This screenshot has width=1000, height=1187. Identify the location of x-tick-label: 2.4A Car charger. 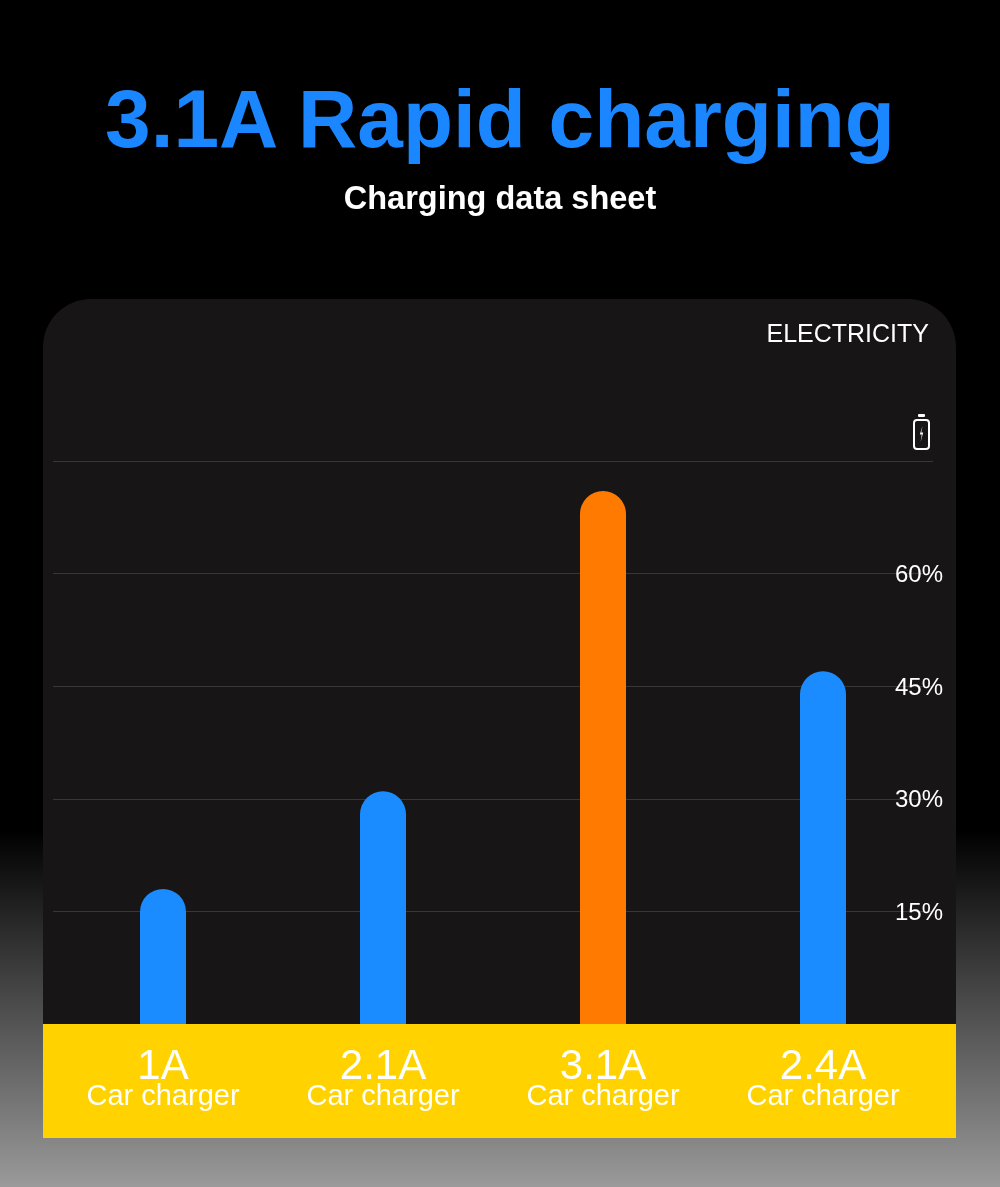
(823, 1075).